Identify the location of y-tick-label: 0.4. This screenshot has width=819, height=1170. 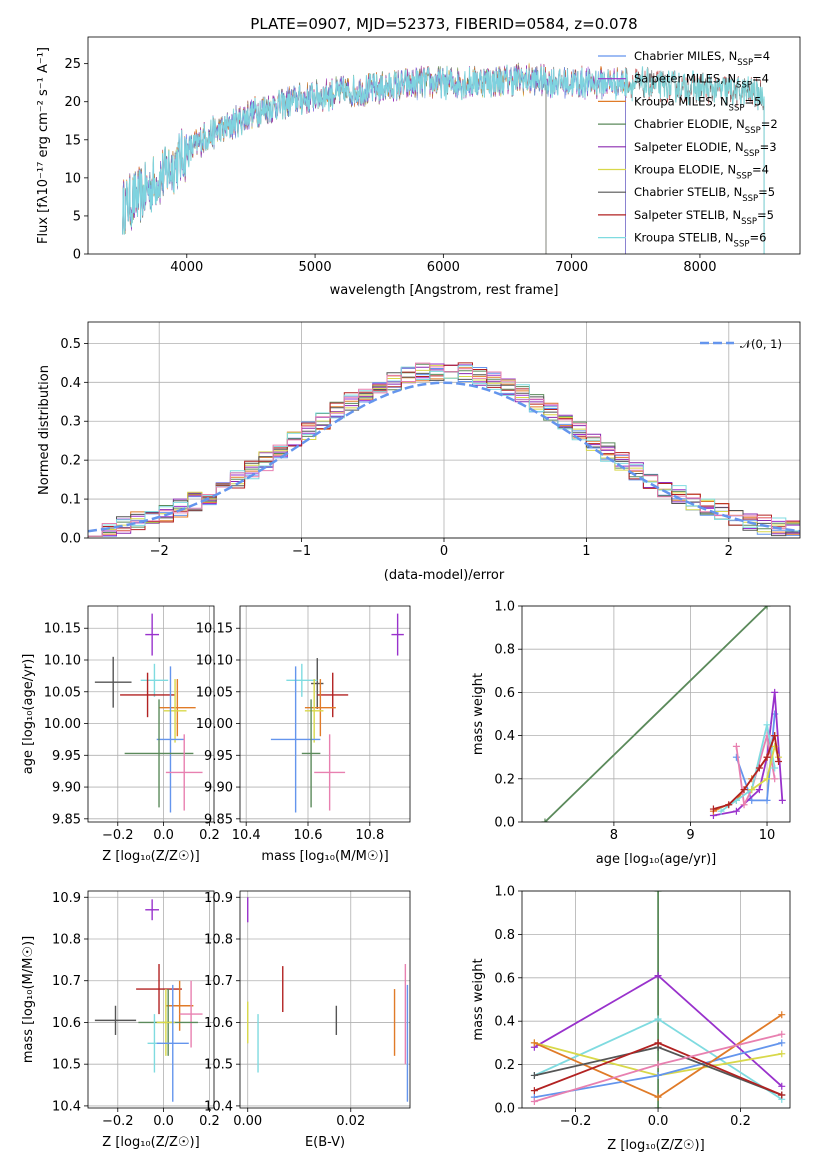
(70, 383).